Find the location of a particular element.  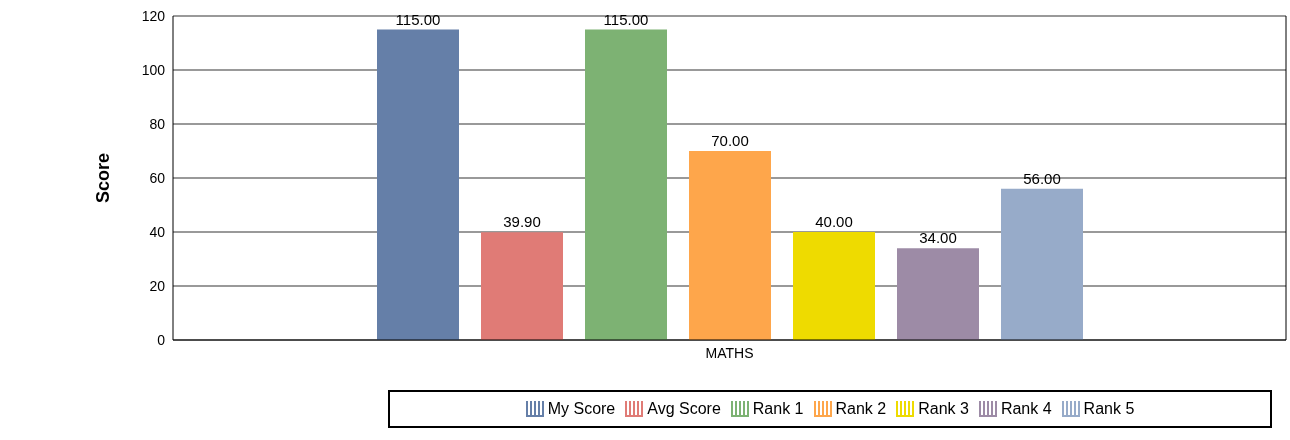

y-tick-label: 60 is located at coordinates (157, 177).